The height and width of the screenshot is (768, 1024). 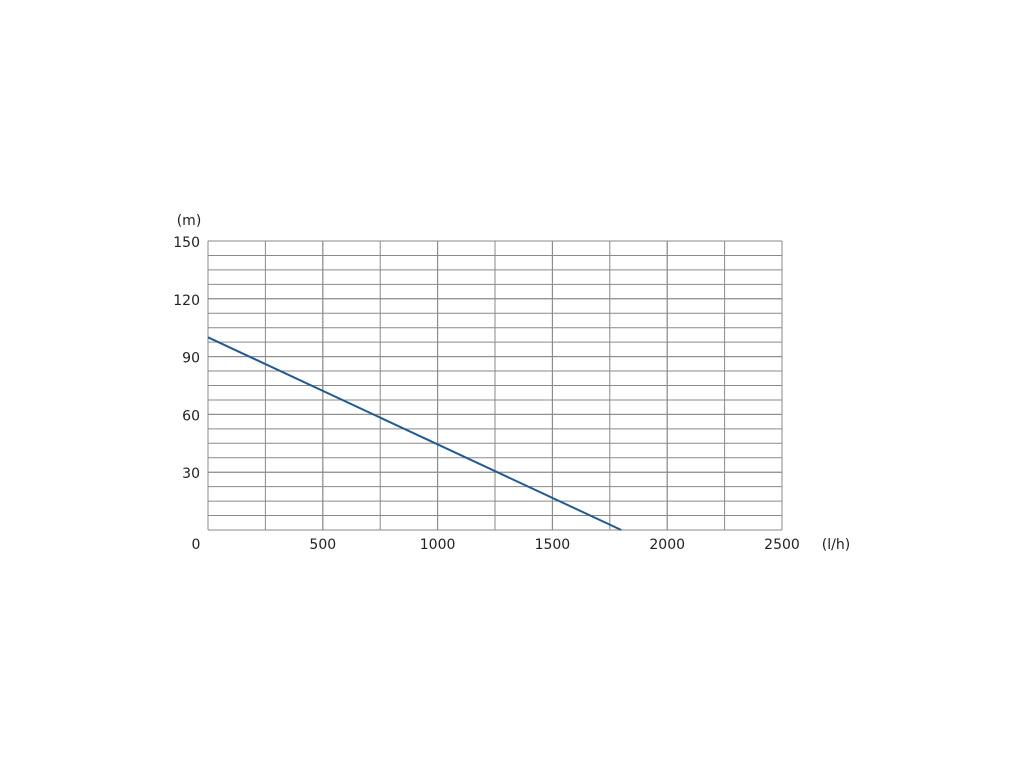 What do you see at coordinates (186, 301) in the screenshot?
I see `y-tick-label: 120` at bounding box center [186, 301].